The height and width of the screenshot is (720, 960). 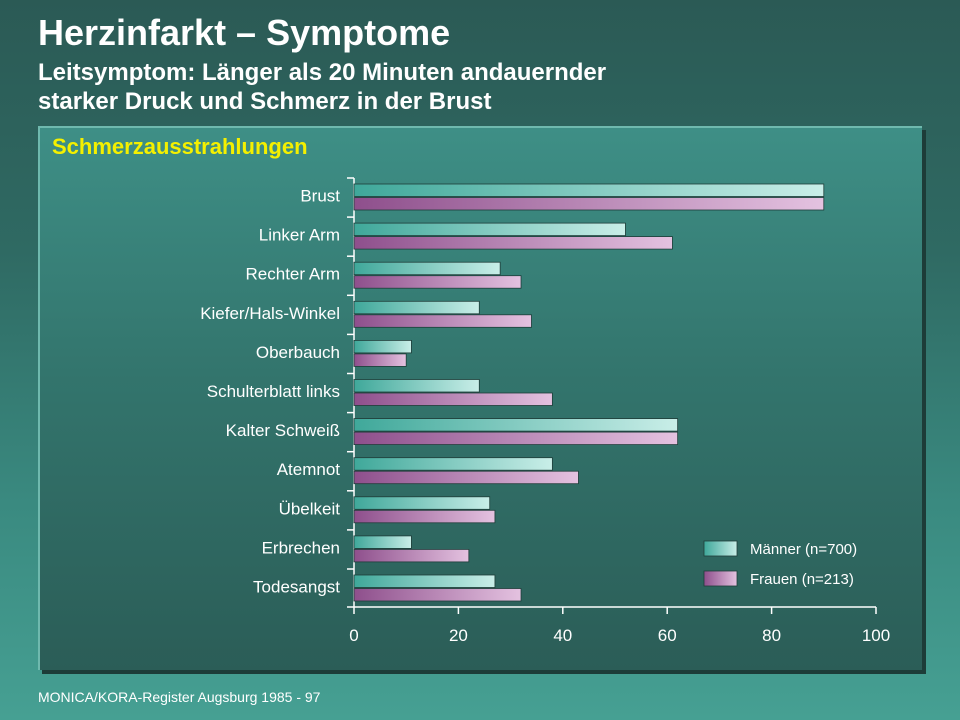 I want to click on x-tick-label: 40, so click(x=562, y=635).